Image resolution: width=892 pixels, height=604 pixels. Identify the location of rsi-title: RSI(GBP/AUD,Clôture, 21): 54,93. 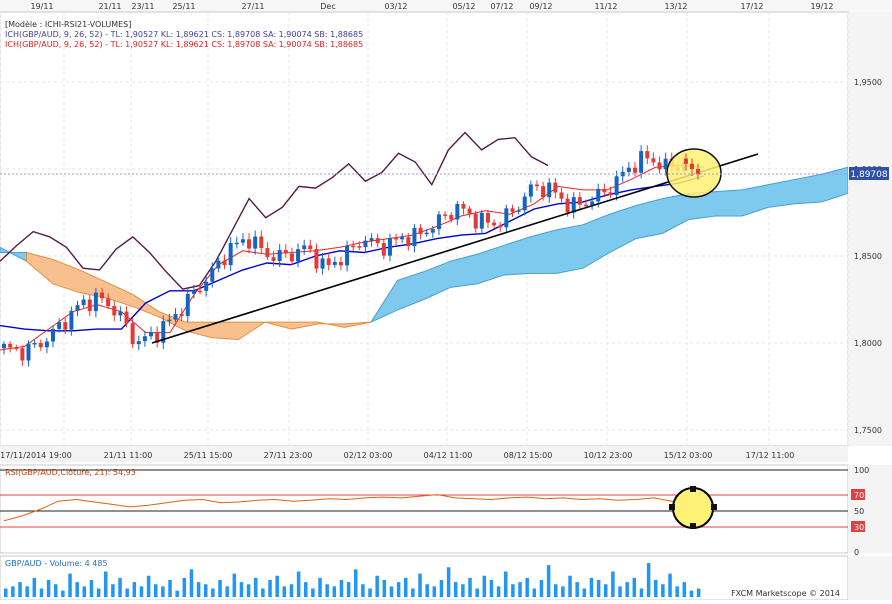
(70, 472).